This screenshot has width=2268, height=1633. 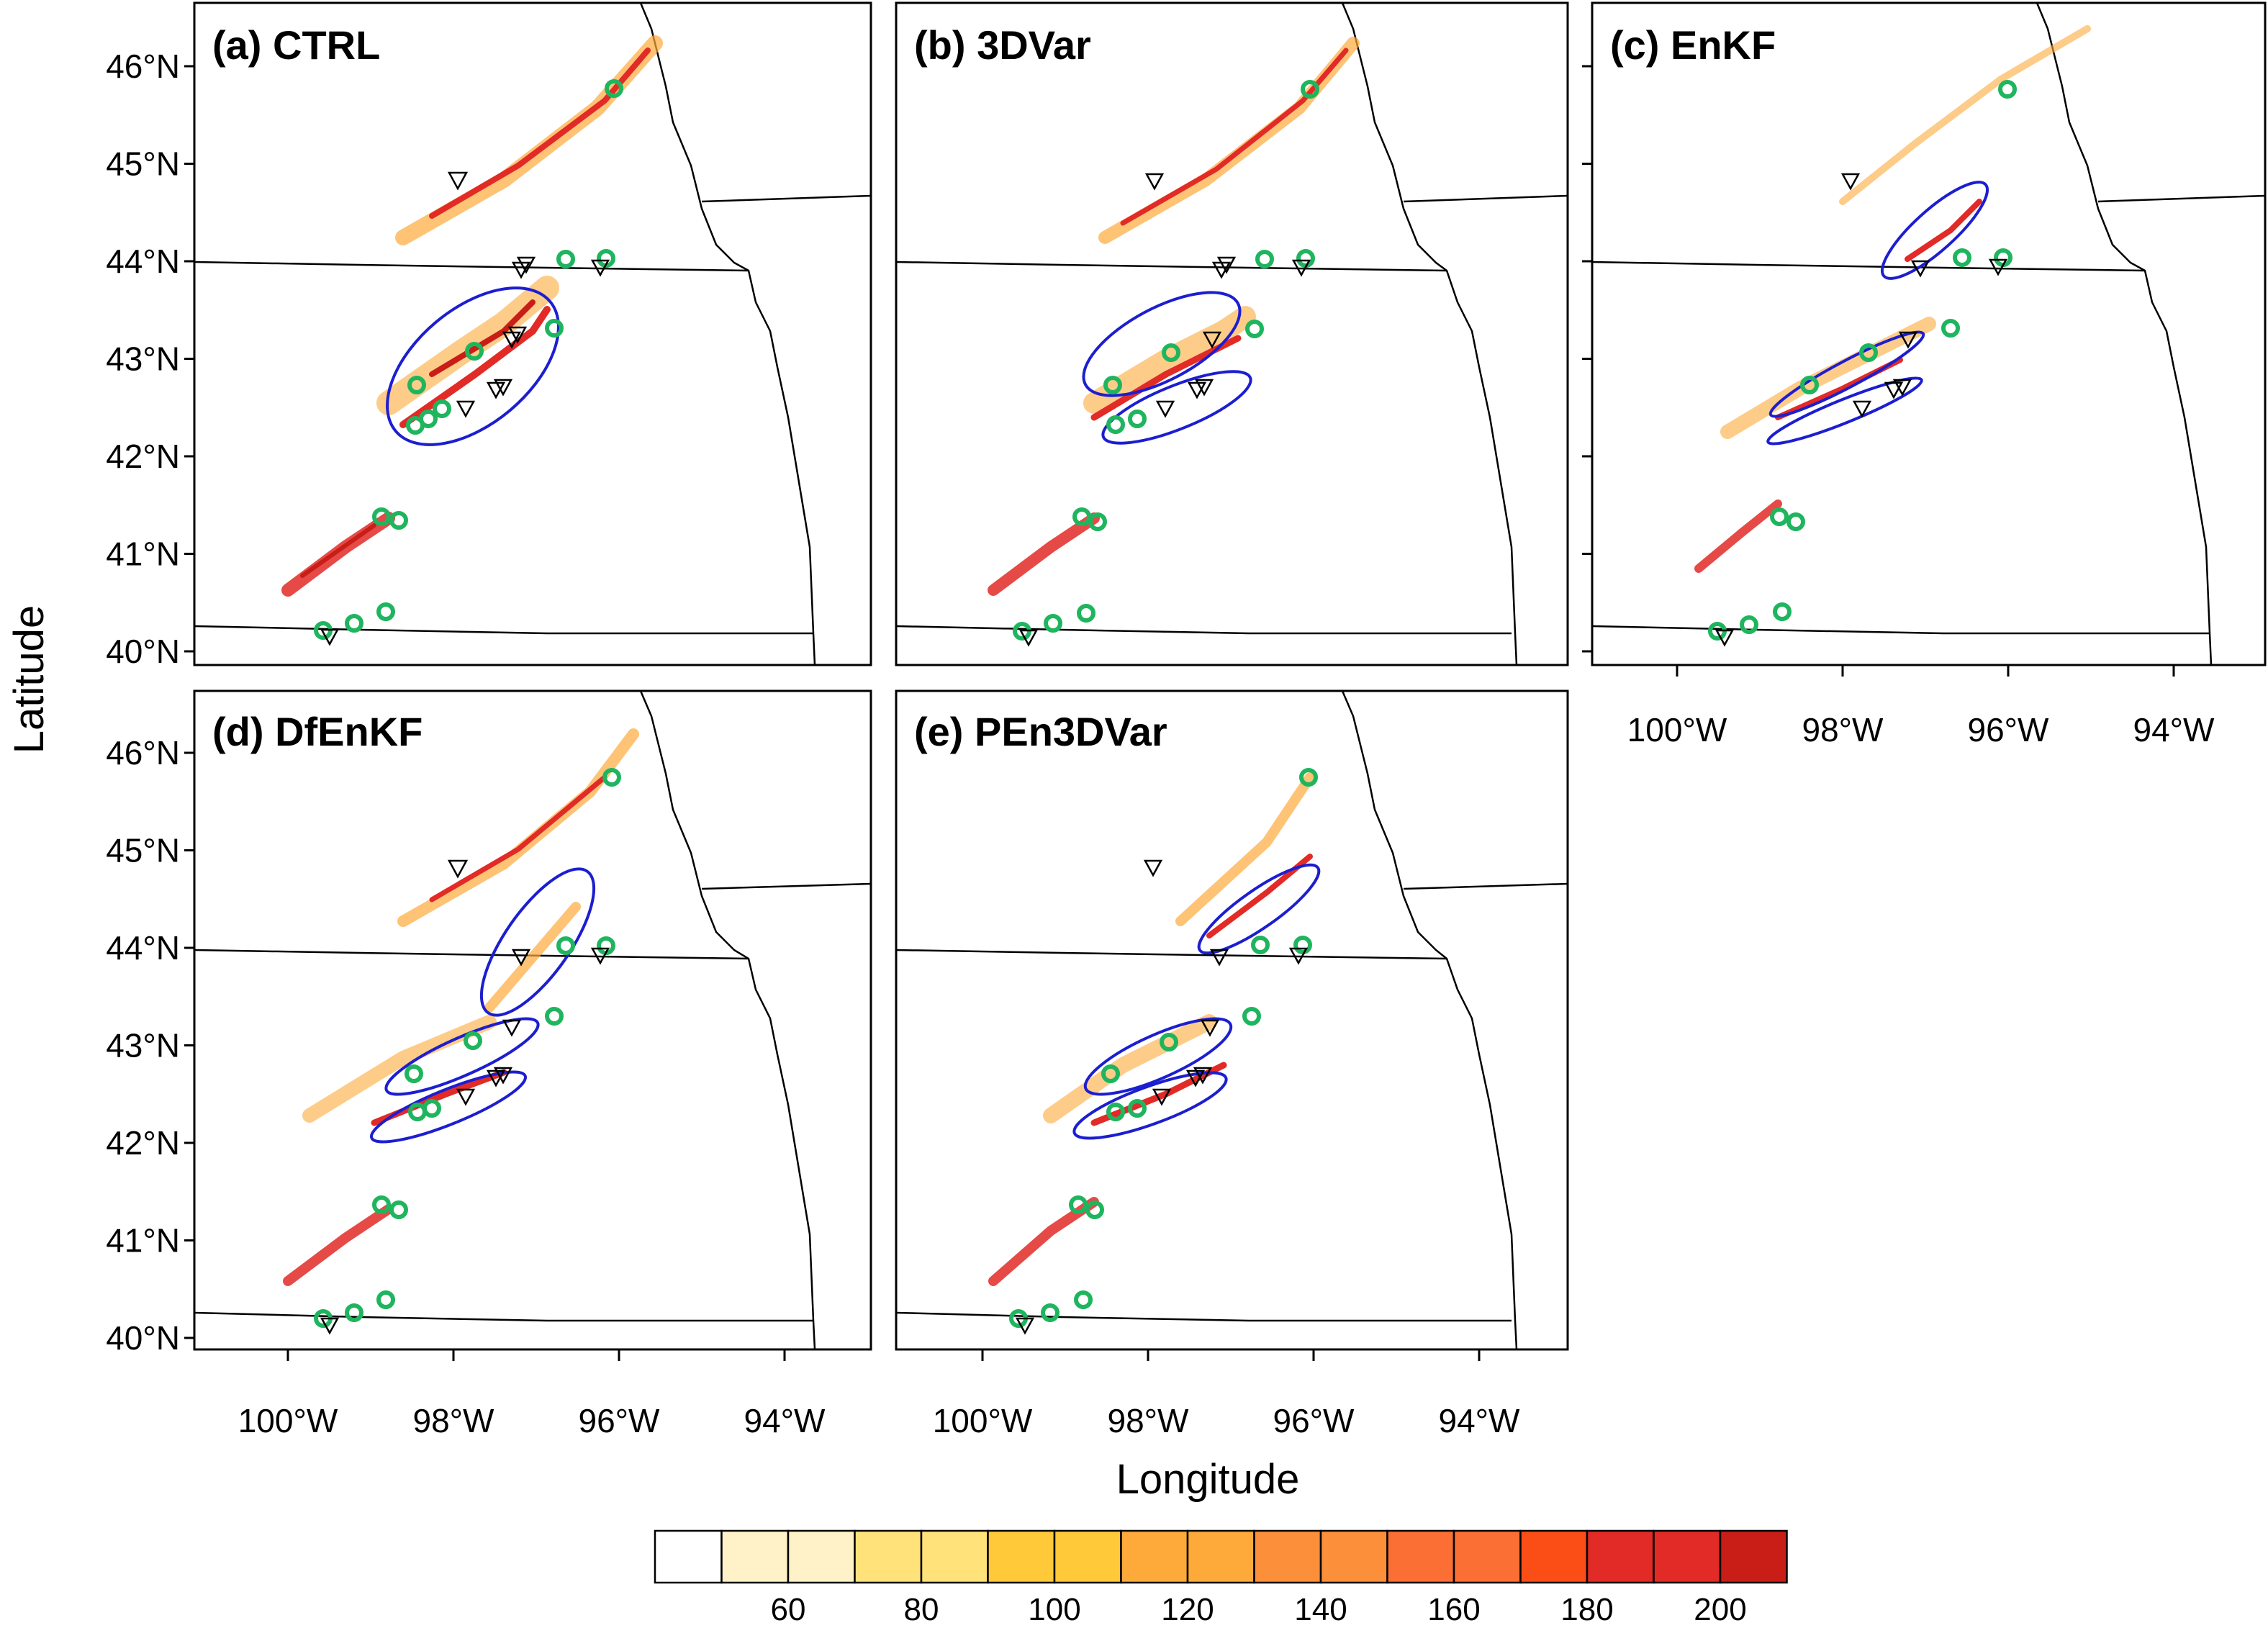 What do you see at coordinates (296, 45) in the screenshot?
I see `panel-title-a: (a) CTRL` at bounding box center [296, 45].